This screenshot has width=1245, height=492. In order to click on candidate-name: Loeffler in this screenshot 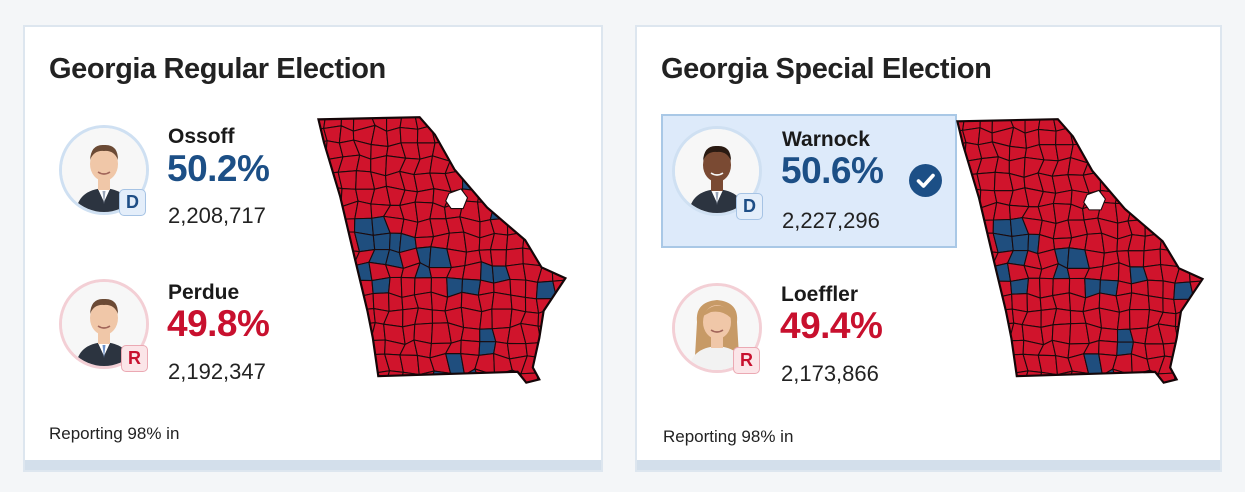, I will do `click(820, 294)`.